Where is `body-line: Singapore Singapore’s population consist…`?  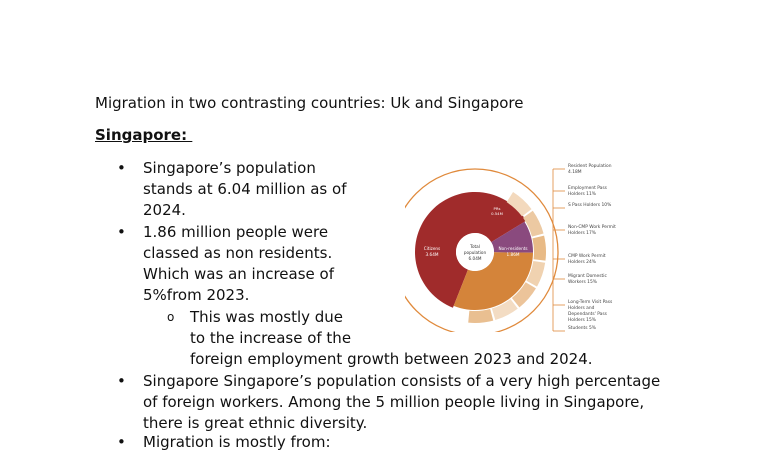
body-line: Singapore Singapore’s population consist… is located at coordinates (402, 381).